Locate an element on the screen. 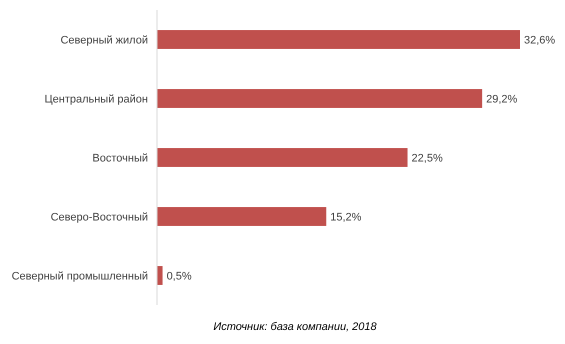 This screenshot has height=344, width=565. y-tick-label: Восточный is located at coordinates (120, 158).